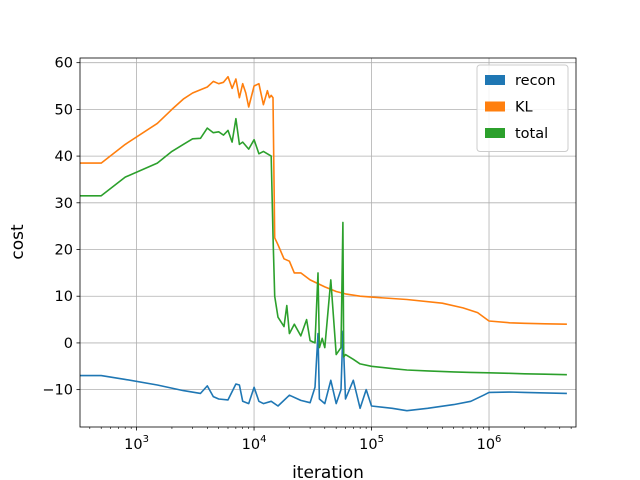 This screenshot has width=640, height=480. I want to click on legend-swatch-recon, so click(495, 80).